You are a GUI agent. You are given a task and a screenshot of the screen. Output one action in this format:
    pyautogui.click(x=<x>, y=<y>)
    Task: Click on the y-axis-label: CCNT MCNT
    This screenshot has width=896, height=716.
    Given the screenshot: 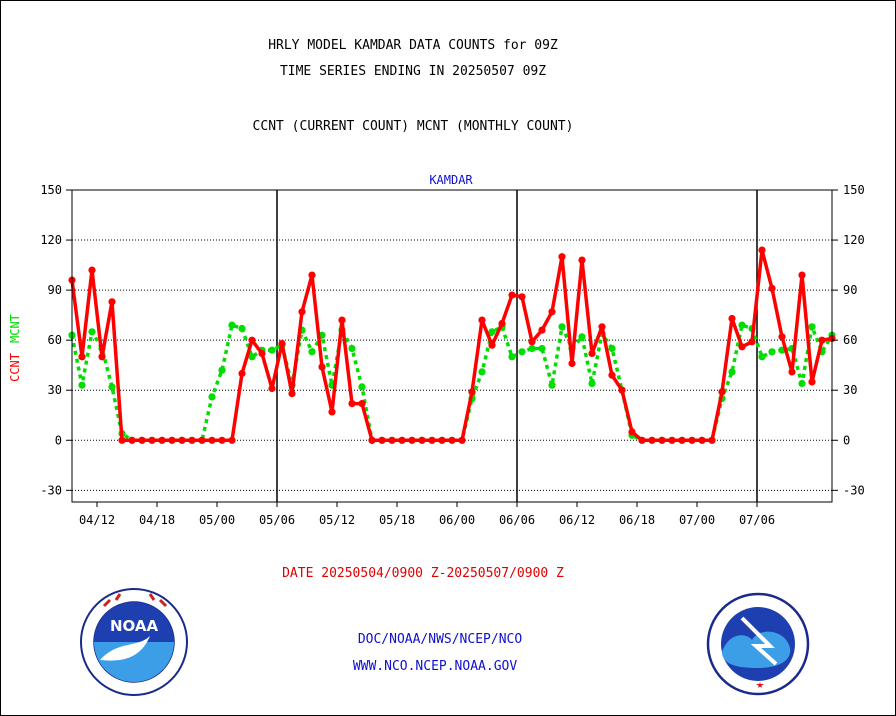 What is the action you would take?
    pyautogui.click(x=15, y=348)
    